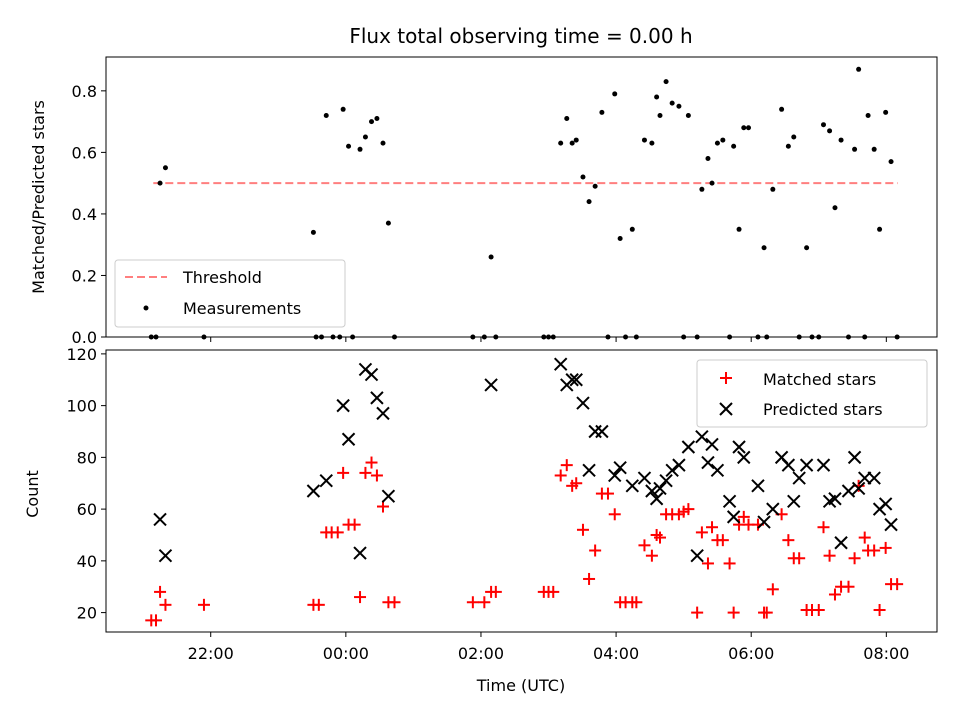 The height and width of the screenshot is (720, 960). What do you see at coordinates (87, 613) in the screenshot?
I see `bottom-y-tick-label: 20` at bounding box center [87, 613].